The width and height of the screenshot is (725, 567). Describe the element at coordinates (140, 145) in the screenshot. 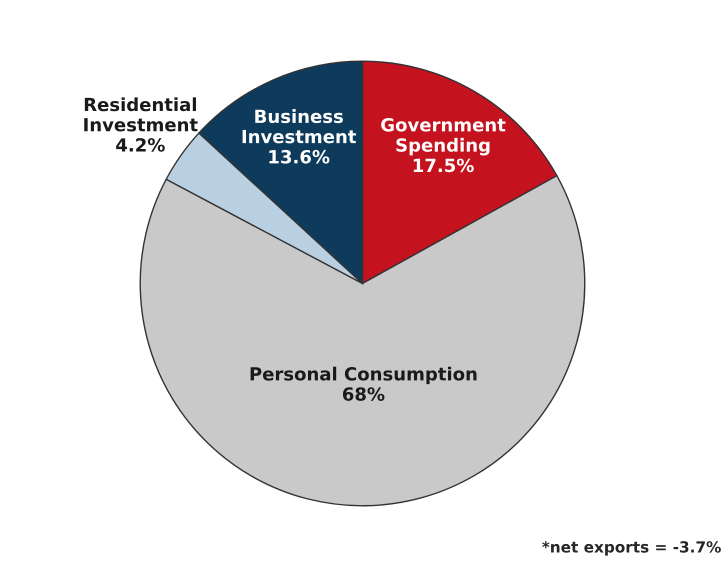

I see `data-label: 4.2%` at that location.